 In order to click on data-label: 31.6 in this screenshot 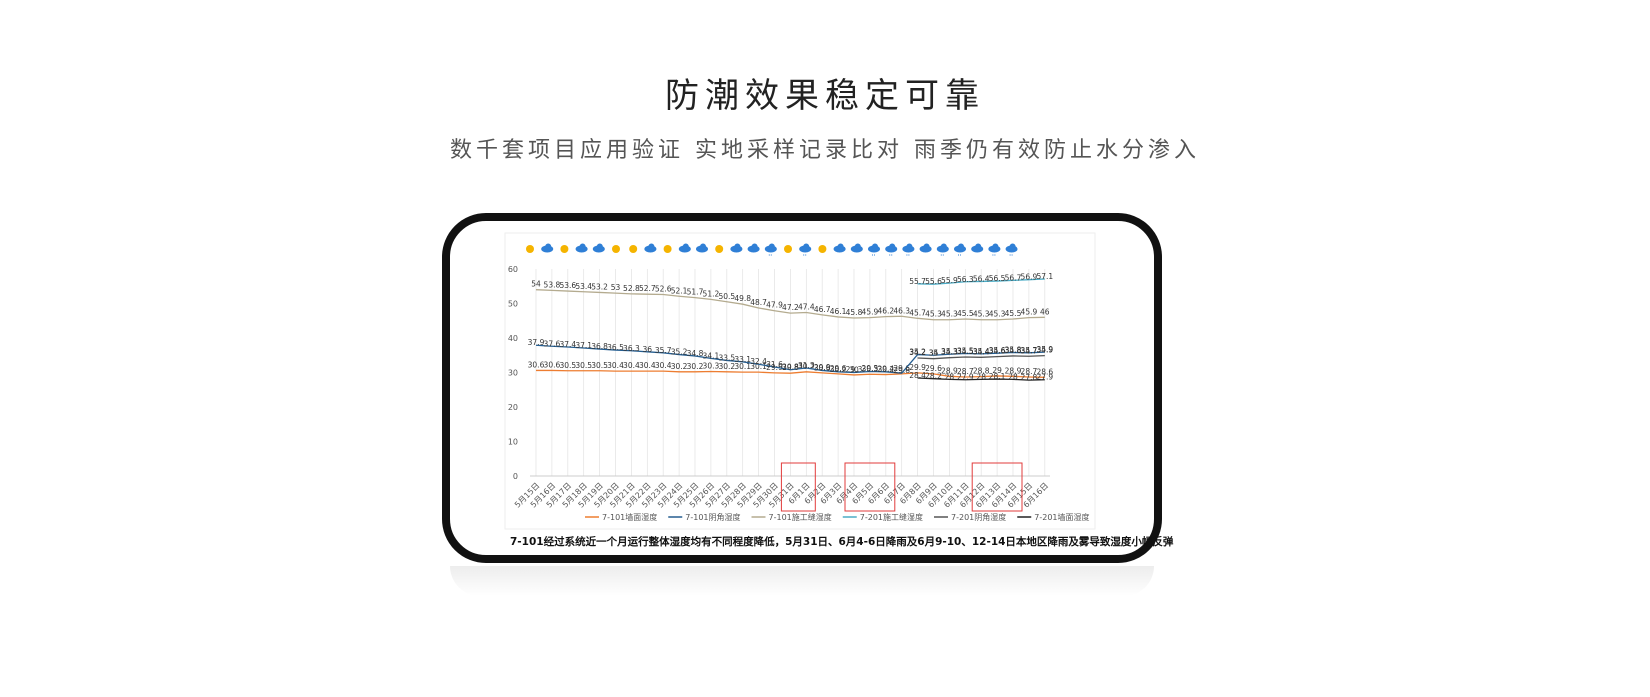, I will do `click(774, 364)`.